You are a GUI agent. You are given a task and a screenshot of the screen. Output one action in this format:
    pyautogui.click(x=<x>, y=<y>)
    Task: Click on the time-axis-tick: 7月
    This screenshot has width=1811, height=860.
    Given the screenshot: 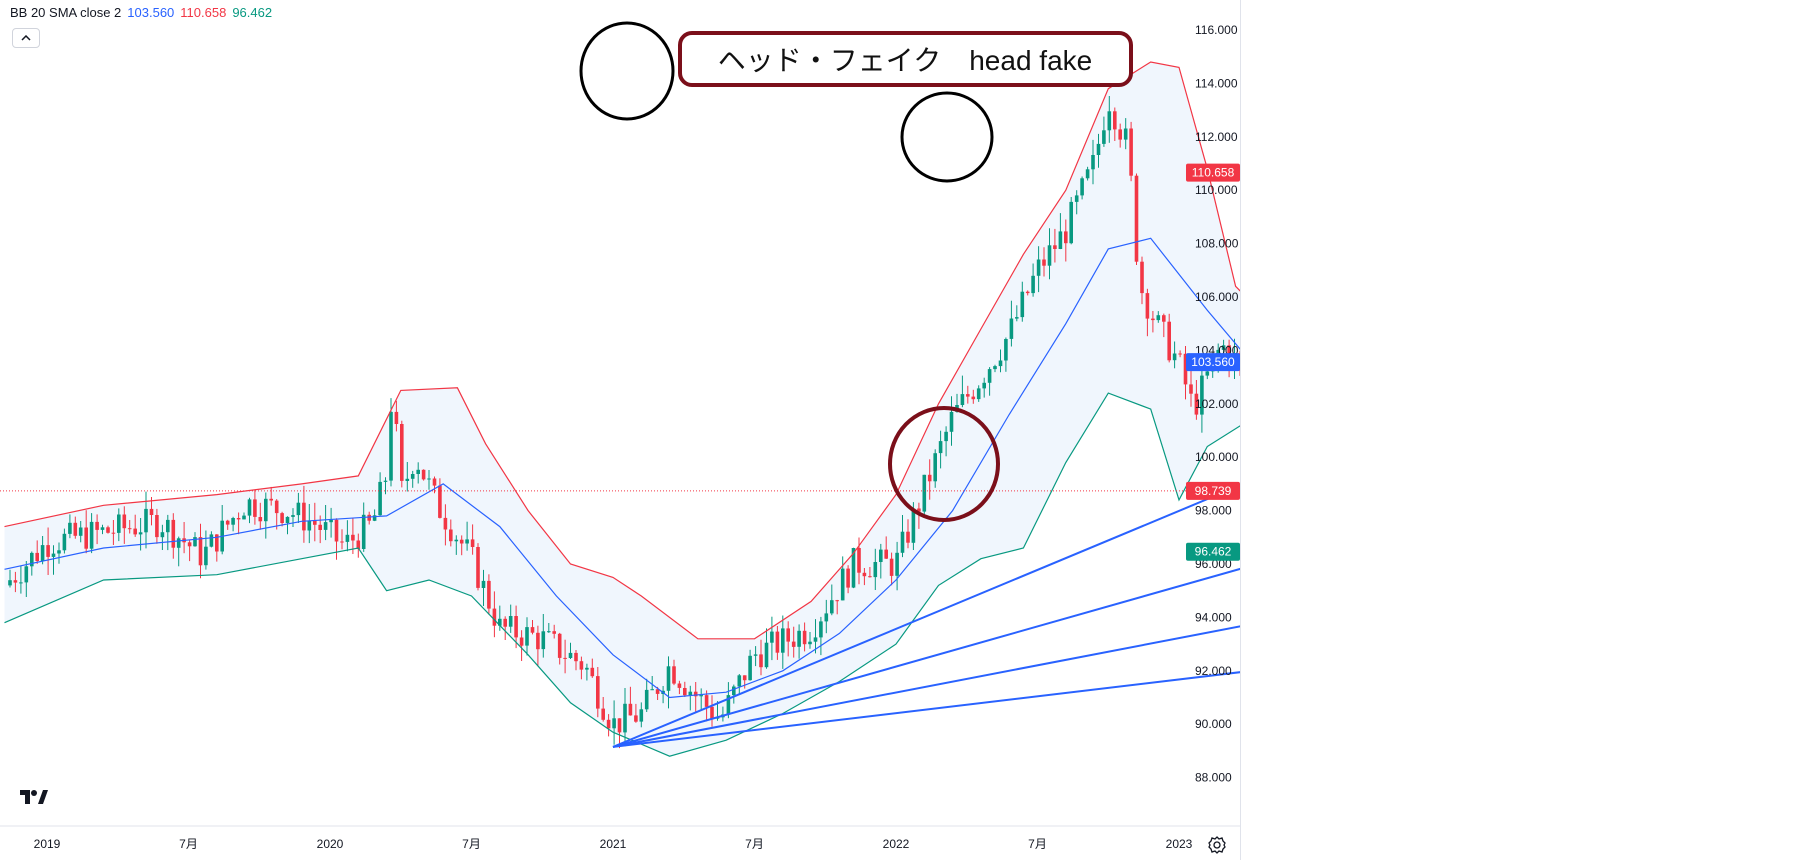 What is the action you would take?
    pyautogui.click(x=188, y=844)
    